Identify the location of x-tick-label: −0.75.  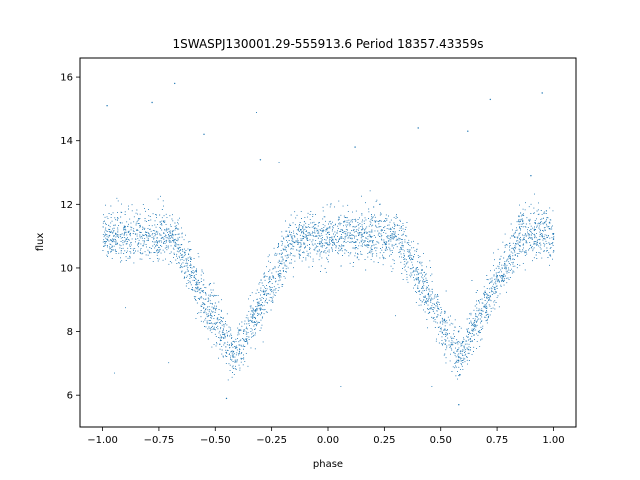
(159, 440).